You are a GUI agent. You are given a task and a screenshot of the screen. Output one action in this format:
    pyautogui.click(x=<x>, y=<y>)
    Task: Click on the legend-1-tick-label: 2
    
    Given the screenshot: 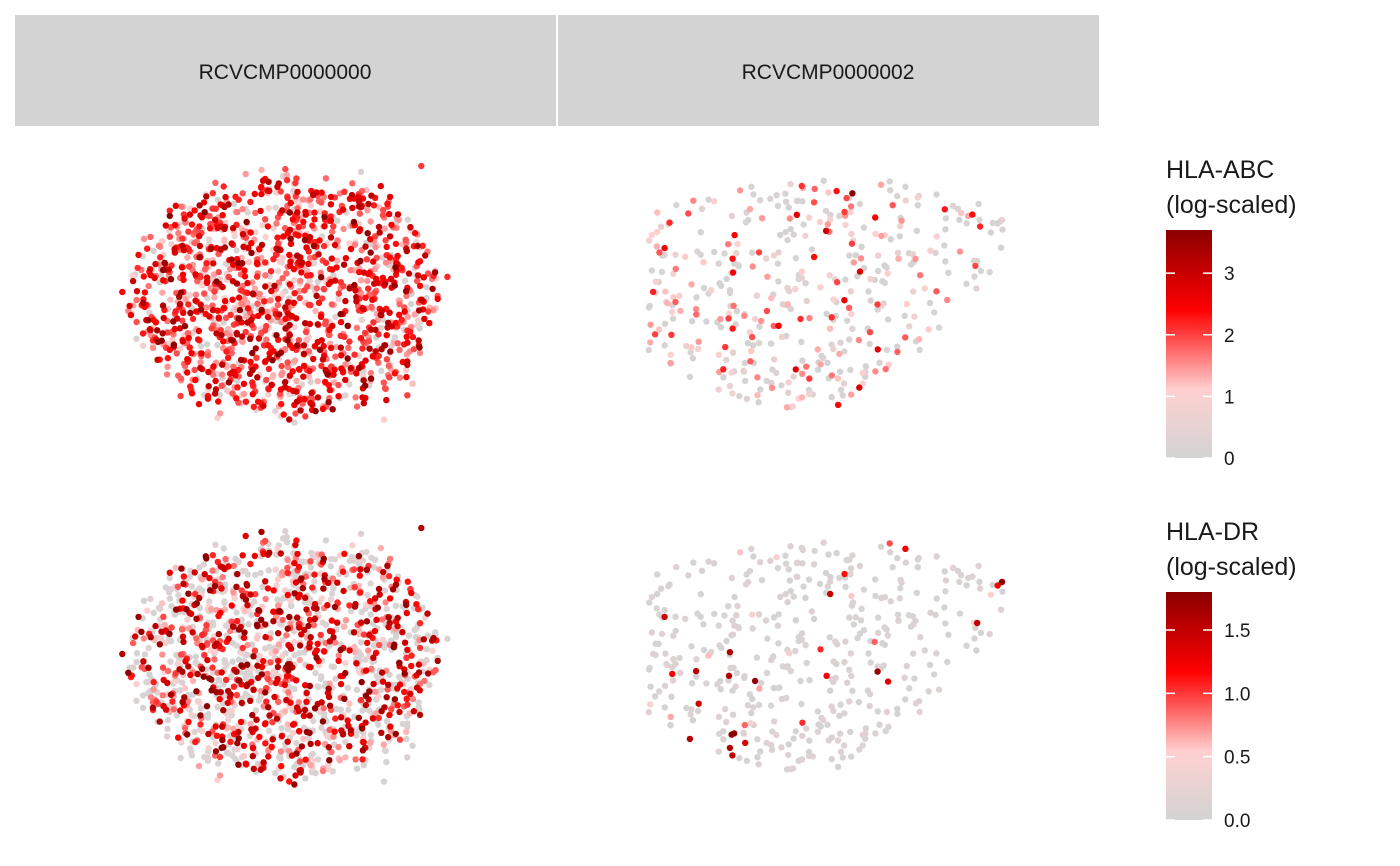 What is the action you would take?
    pyautogui.click(x=1229, y=336)
    